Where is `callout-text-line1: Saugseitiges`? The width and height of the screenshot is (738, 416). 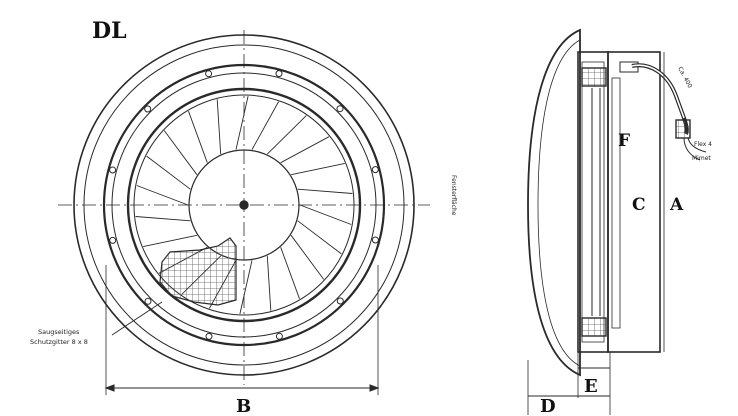
callout-text-line1: Saugseitiges is located at coordinates (59, 332).